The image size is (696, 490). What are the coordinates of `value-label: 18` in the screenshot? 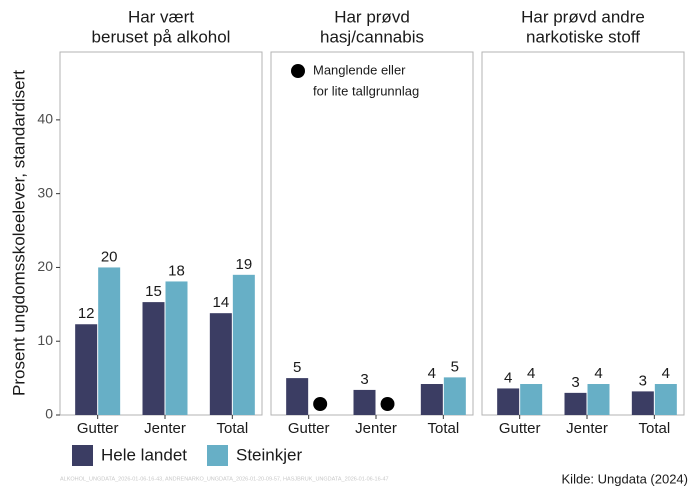 It's located at (176, 270).